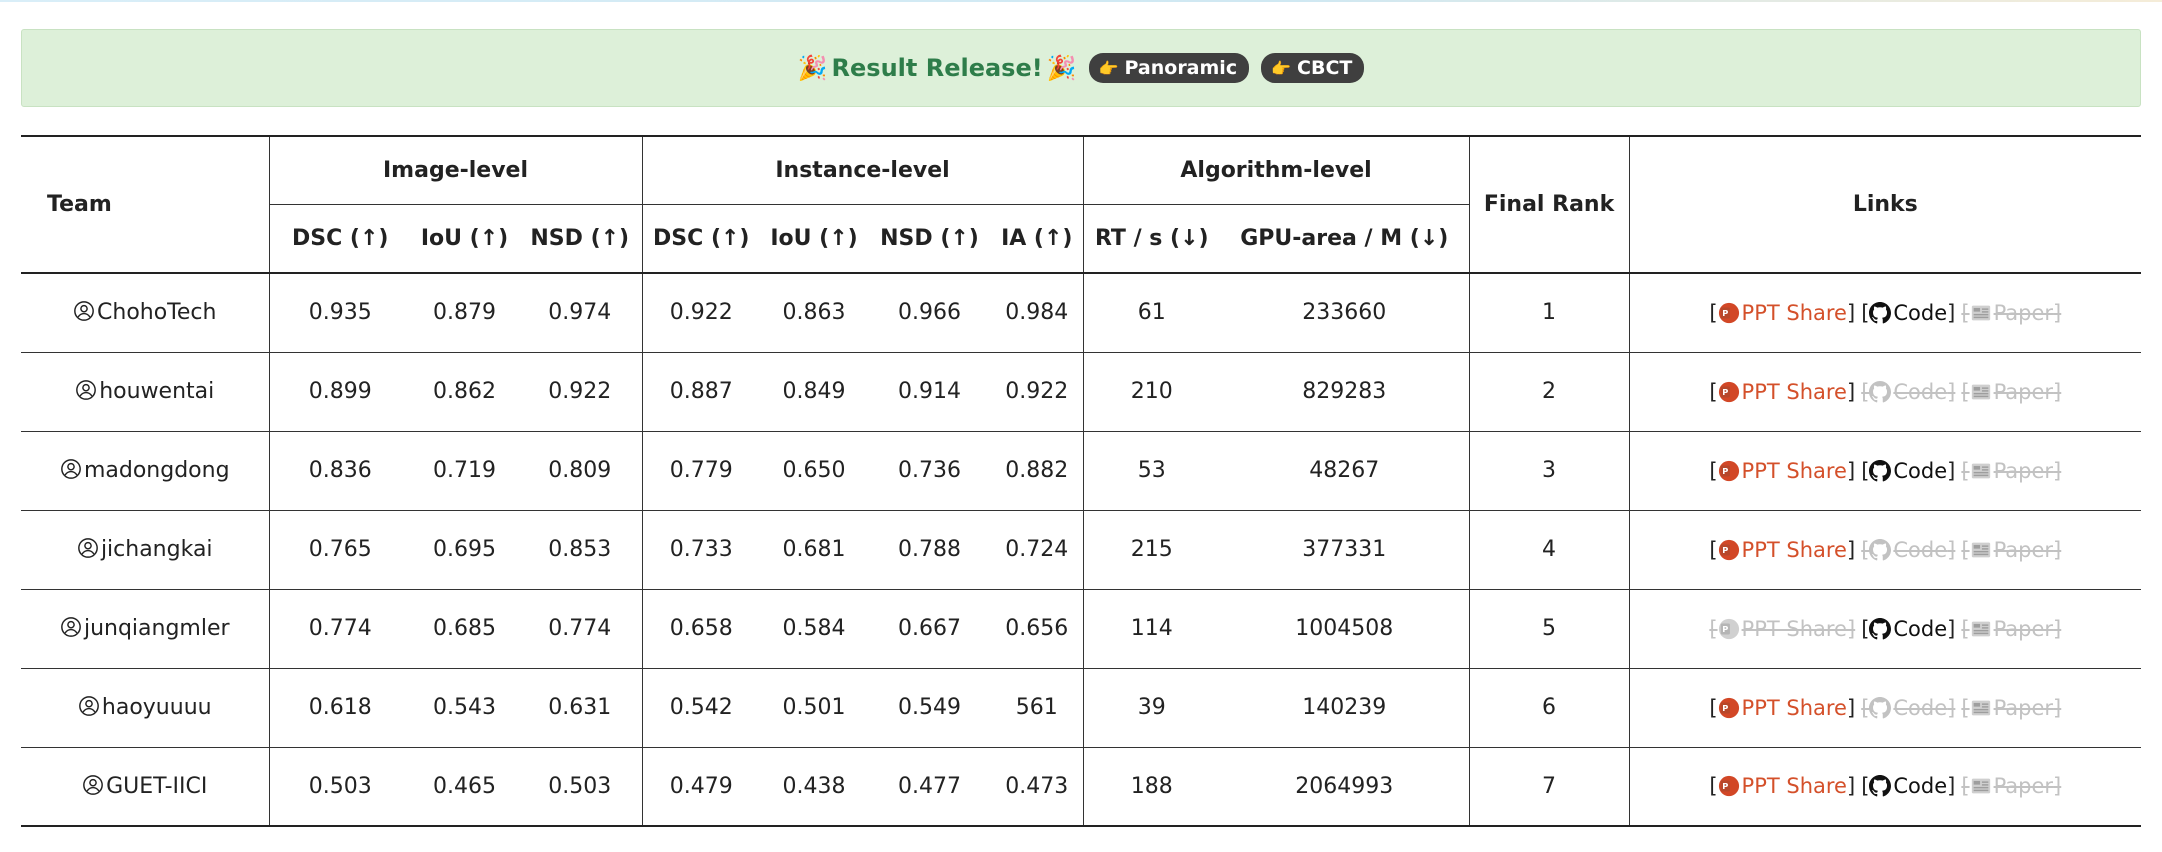  I want to click on cell-rt: 188, so click(1151, 786).